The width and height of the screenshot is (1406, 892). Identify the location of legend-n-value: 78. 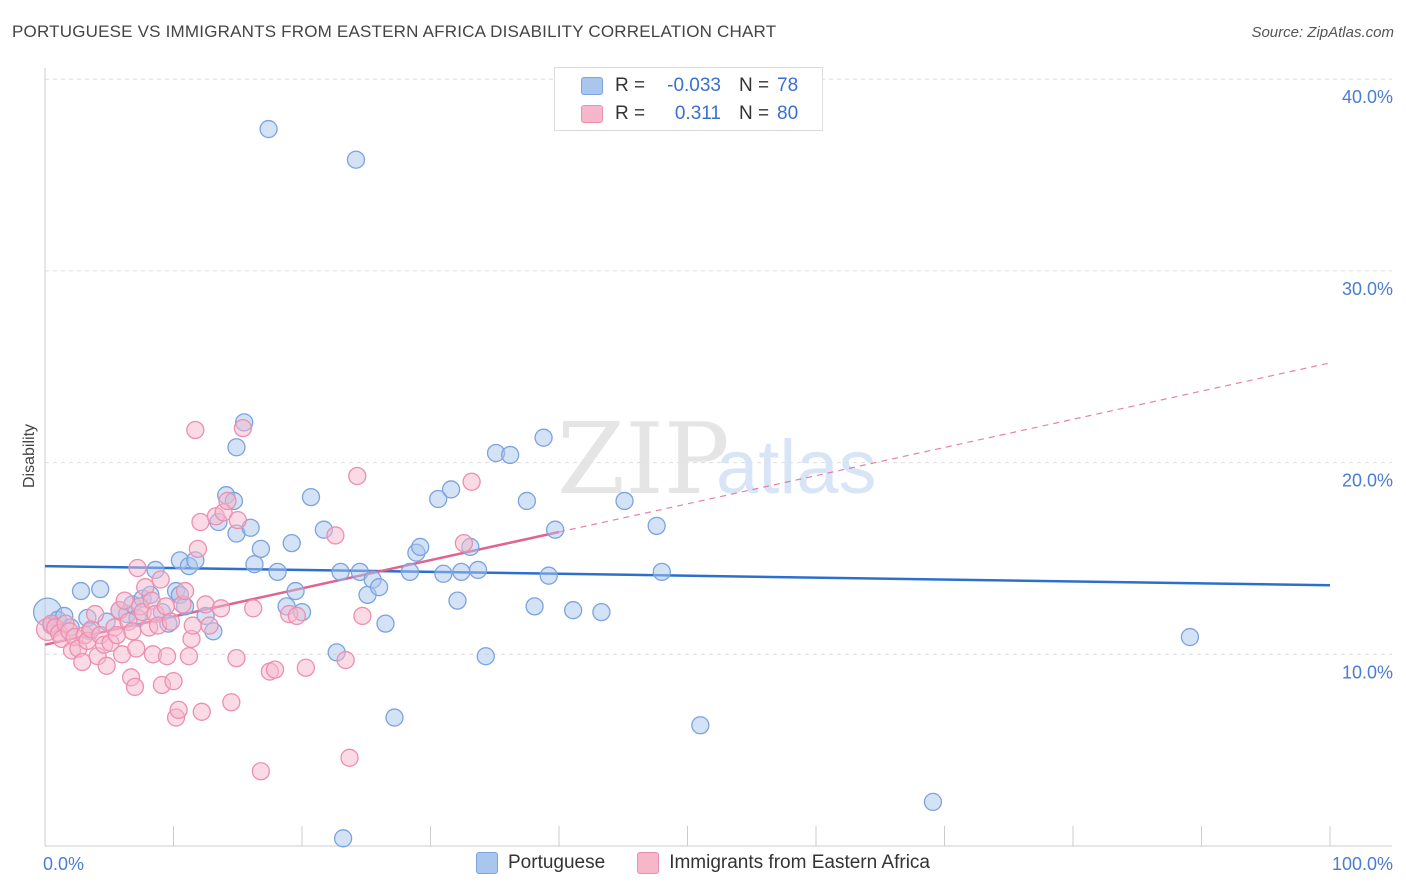
(788, 85).